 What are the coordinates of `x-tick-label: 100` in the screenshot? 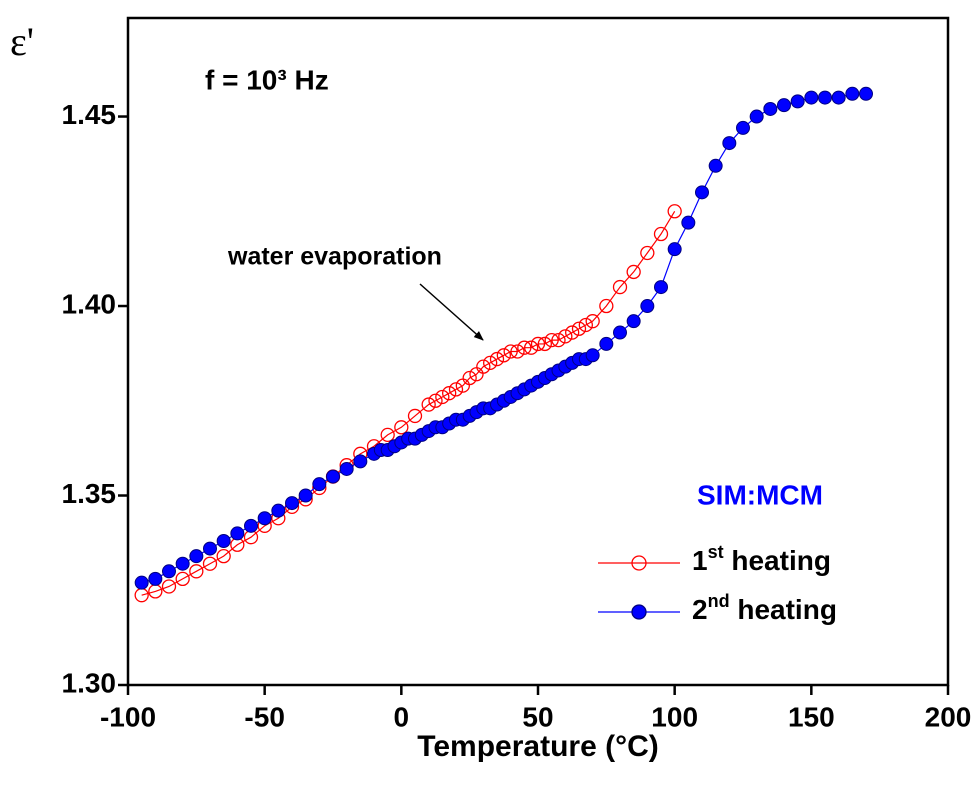 It's located at (674, 716).